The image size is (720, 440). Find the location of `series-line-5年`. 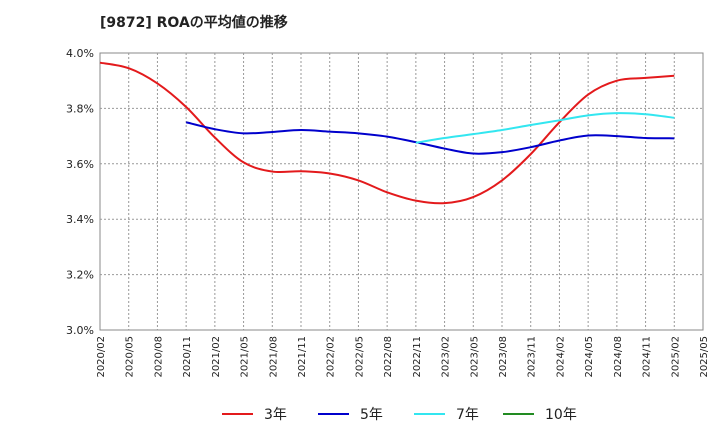

series-line-5年 is located at coordinates (430, 138).